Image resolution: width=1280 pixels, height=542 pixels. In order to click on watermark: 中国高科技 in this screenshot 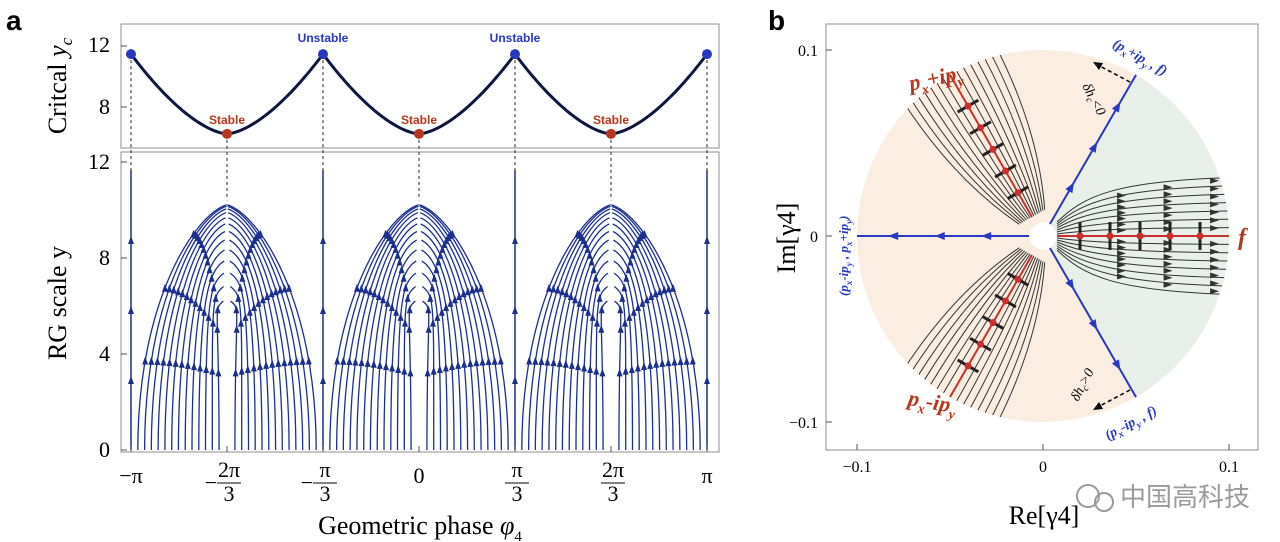, I will do `click(1163, 498)`.